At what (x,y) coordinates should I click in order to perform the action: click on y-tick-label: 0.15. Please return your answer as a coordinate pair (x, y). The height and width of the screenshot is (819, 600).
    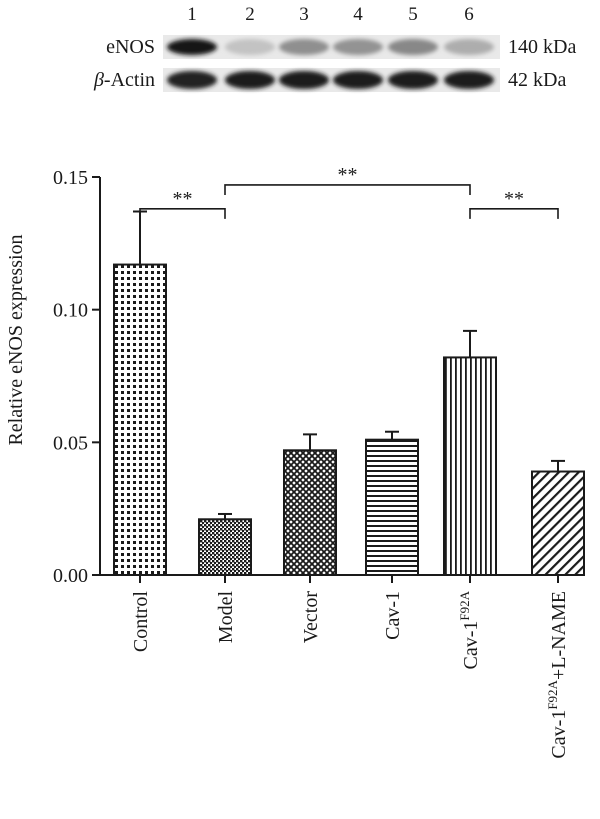
    Looking at the image, I should click on (70, 178).